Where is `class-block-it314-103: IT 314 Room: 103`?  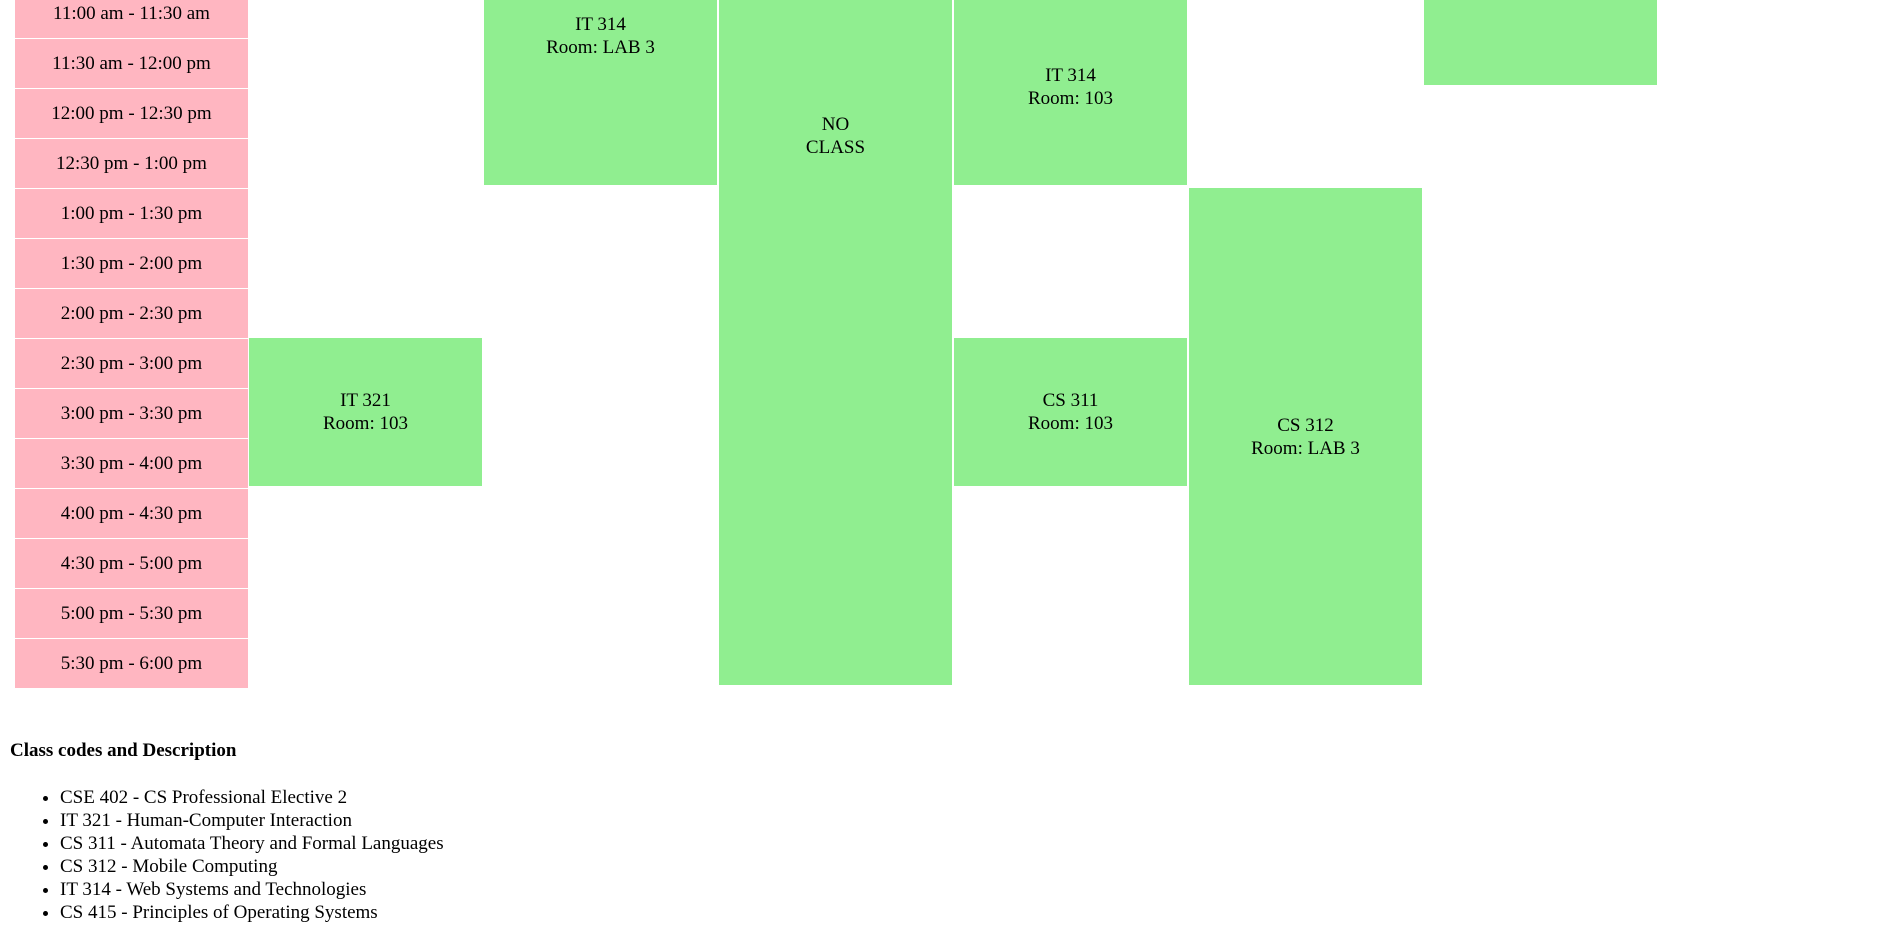
class-block-it314-103: IT 314 Room: 103 is located at coordinates (1070, 92).